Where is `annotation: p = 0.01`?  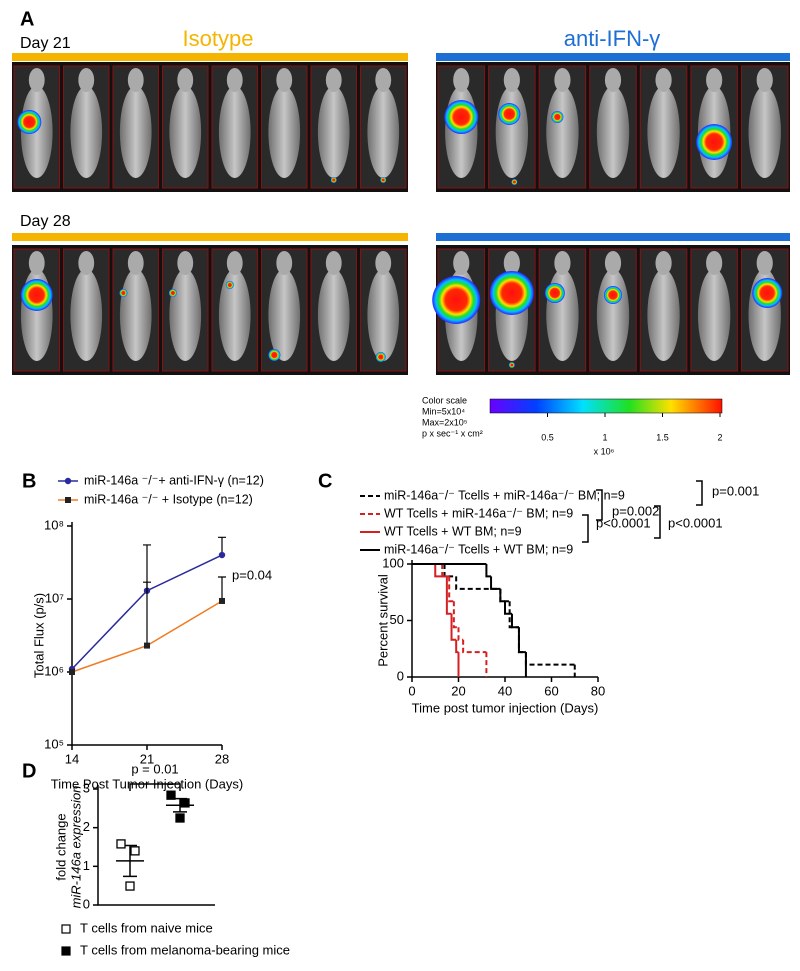 annotation: p = 0.01 is located at coordinates (154, 768).